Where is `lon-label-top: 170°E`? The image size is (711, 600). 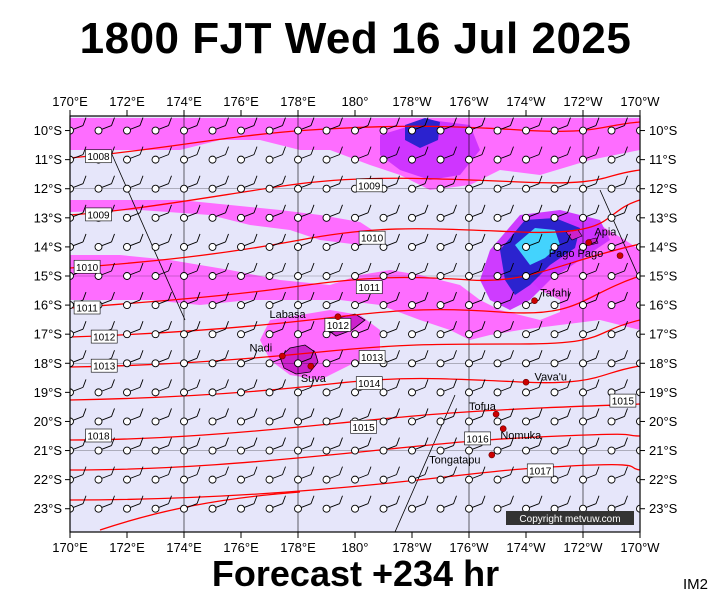 lon-label-top: 170°E is located at coordinates (70, 101).